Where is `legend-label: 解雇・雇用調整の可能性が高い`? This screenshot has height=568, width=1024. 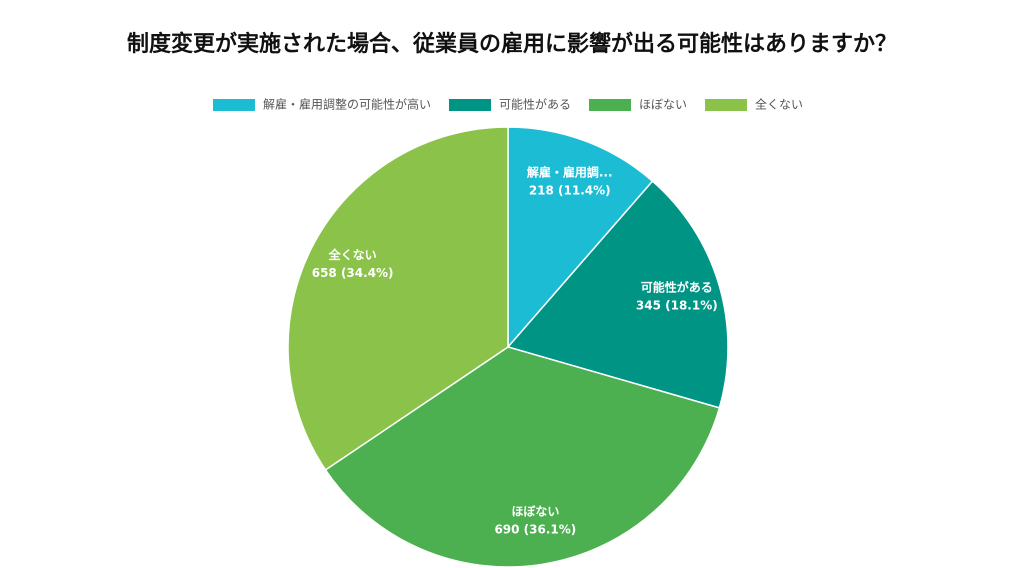 legend-label: 解雇・雇用調整の可能性が高い is located at coordinates (347, 104).